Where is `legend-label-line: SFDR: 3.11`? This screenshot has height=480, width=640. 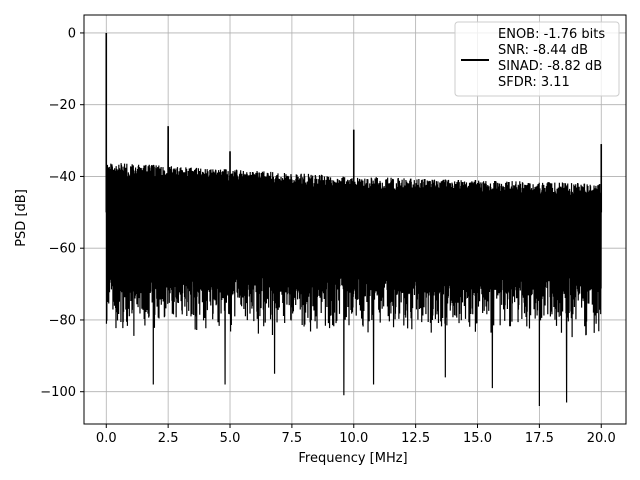
legend-label-line: SFDR: 3.11 is located at coordinates (534, 82).